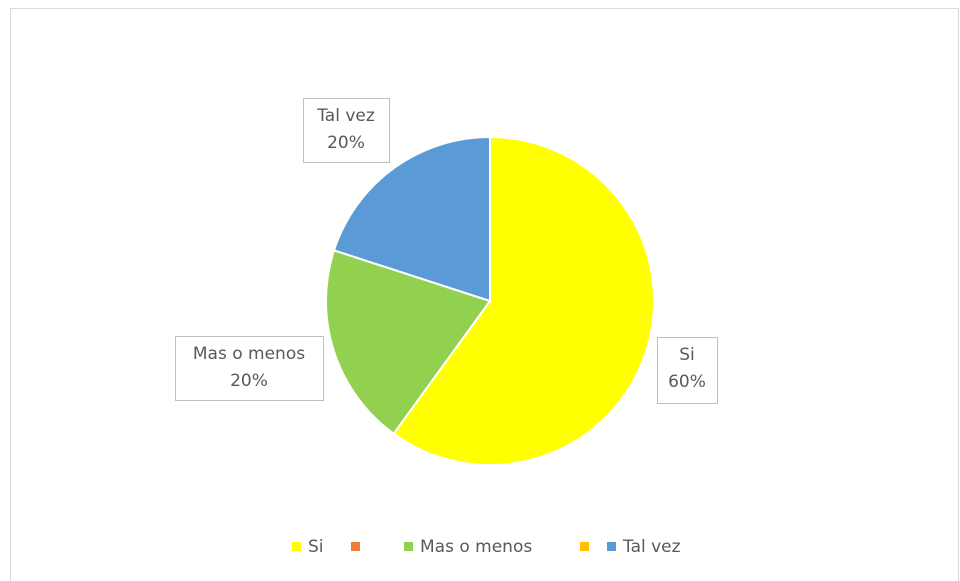 The image size is (960, 581). What do you see at coordinates (651, 547) in the screenshot?
I see `legend-label: Tal vez` at bounding box center [651, 547].